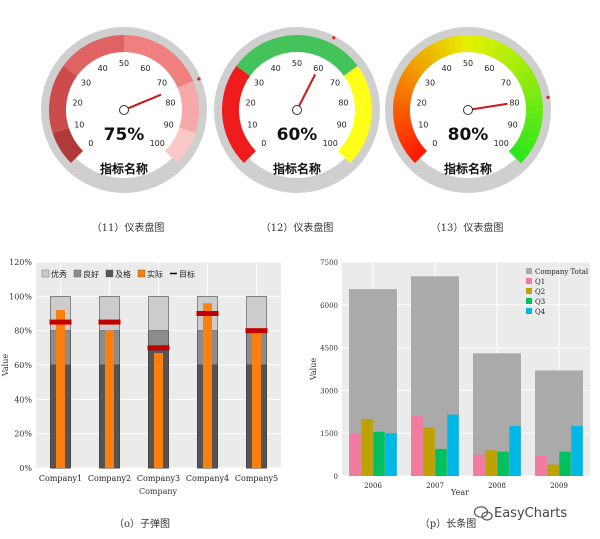  Describe the element at coordinates (467, 227) in the screenshot. I see `gauge-caption-3: （13）仪表盘图` at that location.